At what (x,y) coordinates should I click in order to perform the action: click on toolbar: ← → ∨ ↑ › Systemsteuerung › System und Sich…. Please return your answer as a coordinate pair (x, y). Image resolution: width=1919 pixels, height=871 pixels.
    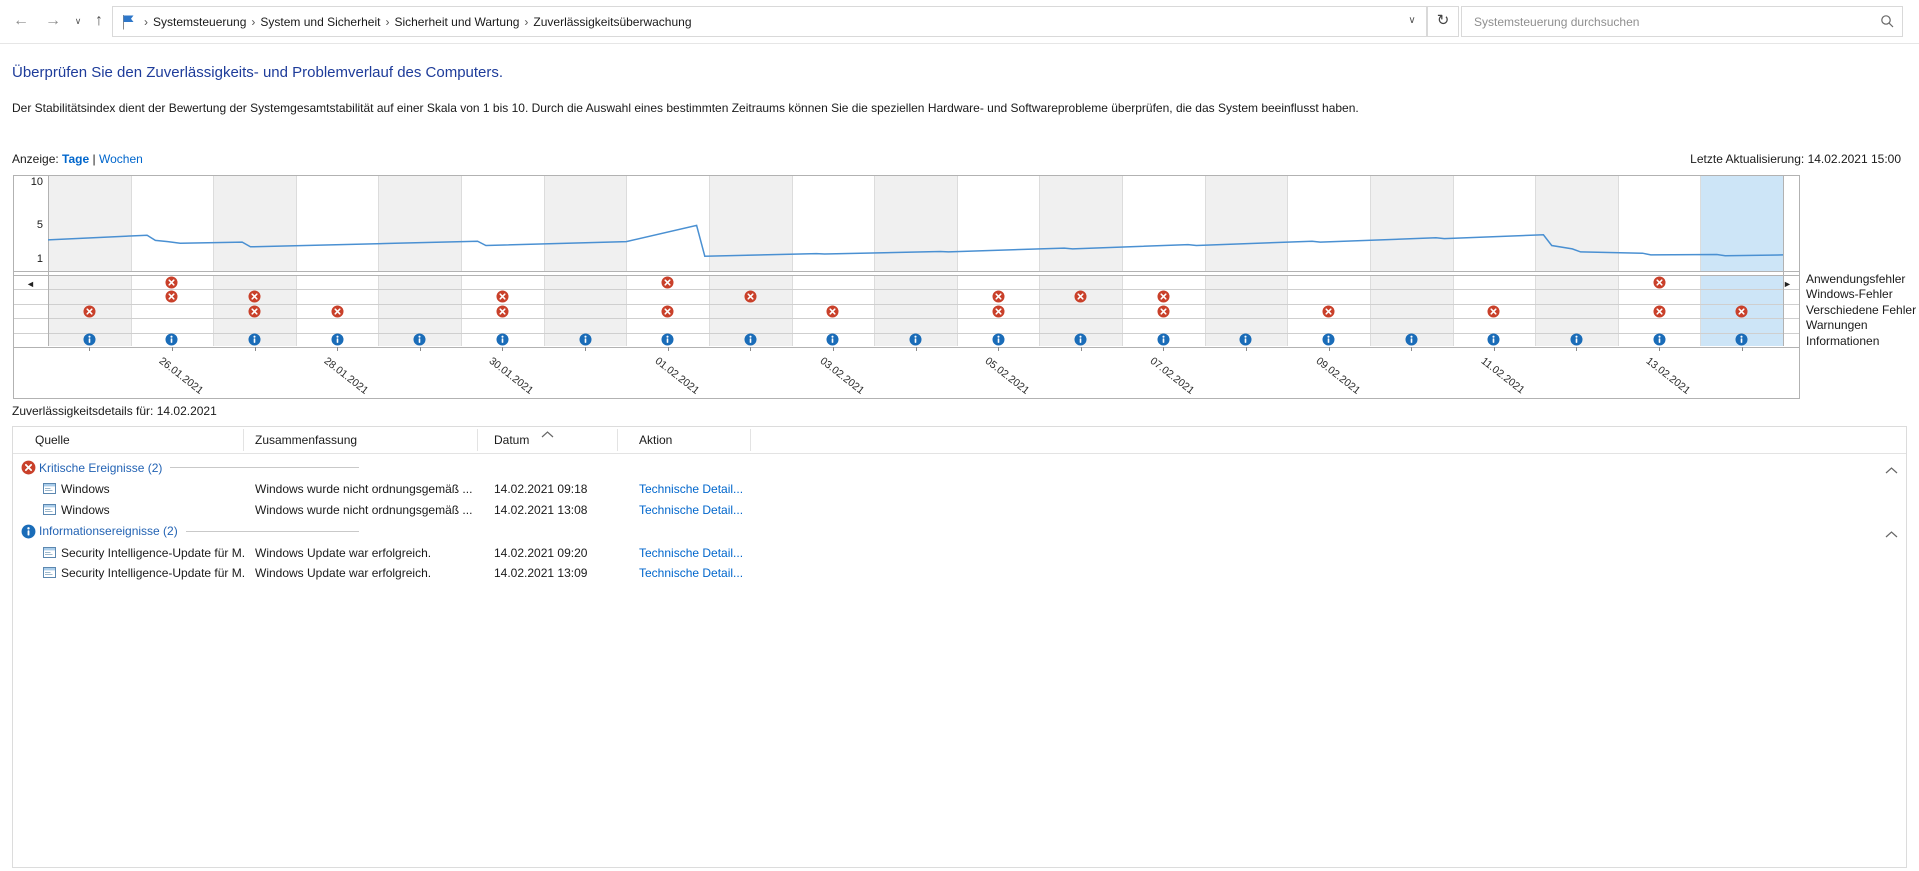
    Looking at the image, I should click on (959, 22).